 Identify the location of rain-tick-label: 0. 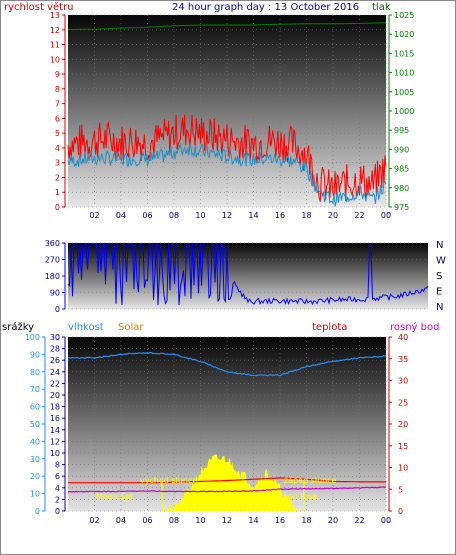
(37, 511).